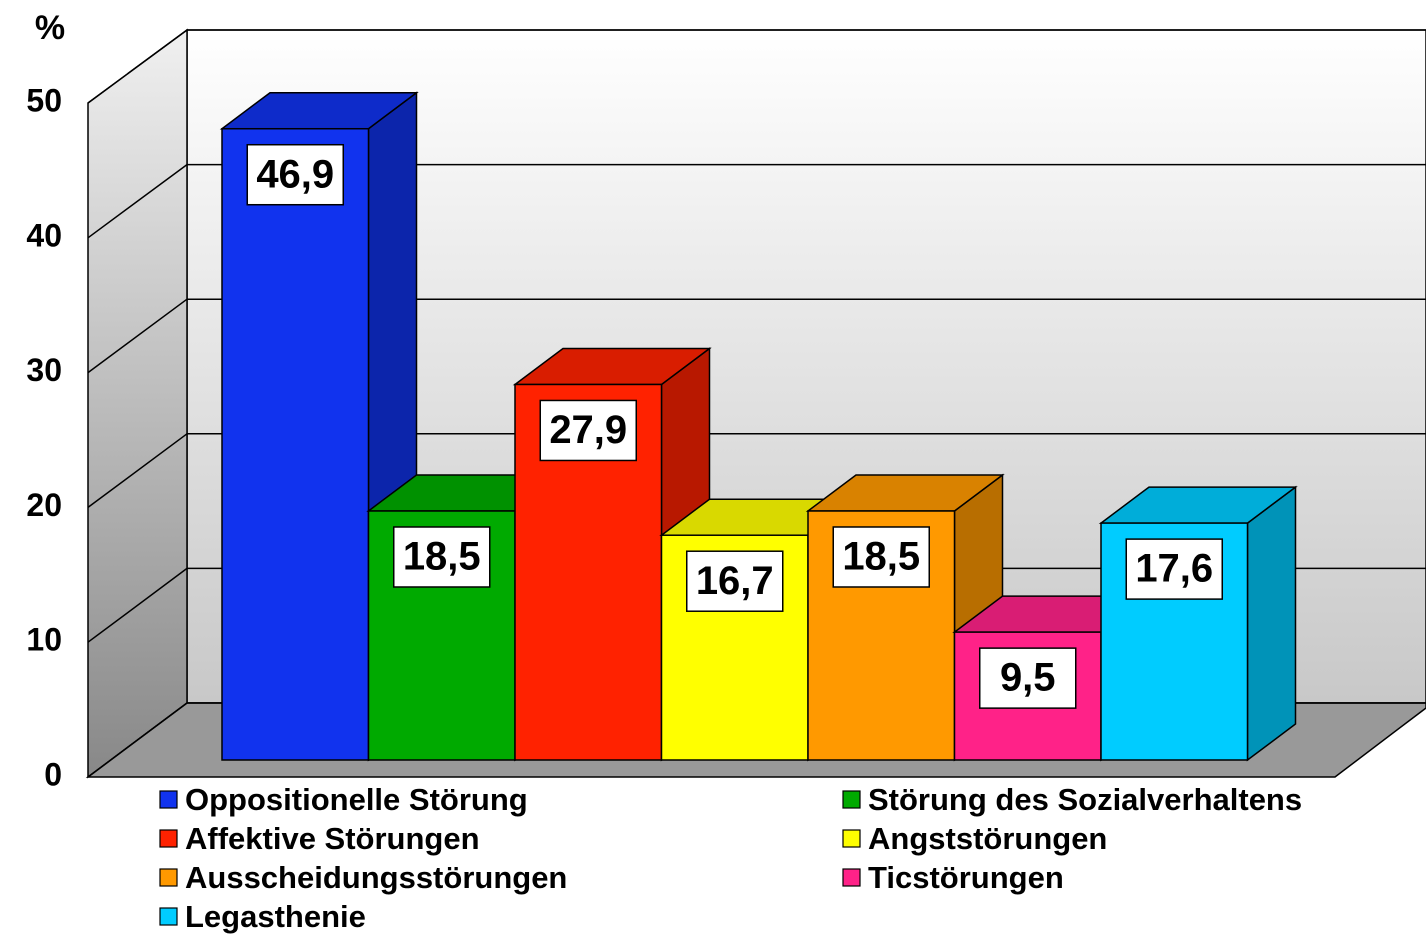 The width and height of the screenshot is (1426, 937). Describe the element at coordinates (275, 916) in the screenshot. I see `legend-label: Legasthenie` at that location.